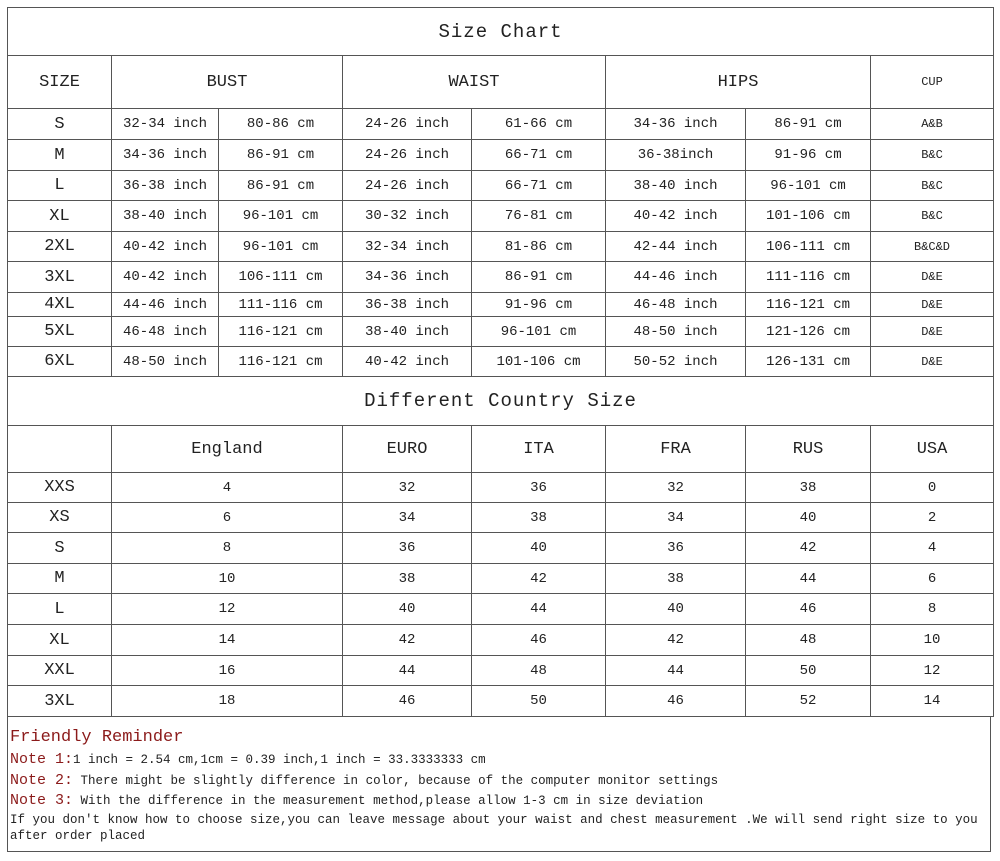 Image resolution: width=1000 pixels, height=861 pixels. I want to click on size-label: XL, so click(59, 640).